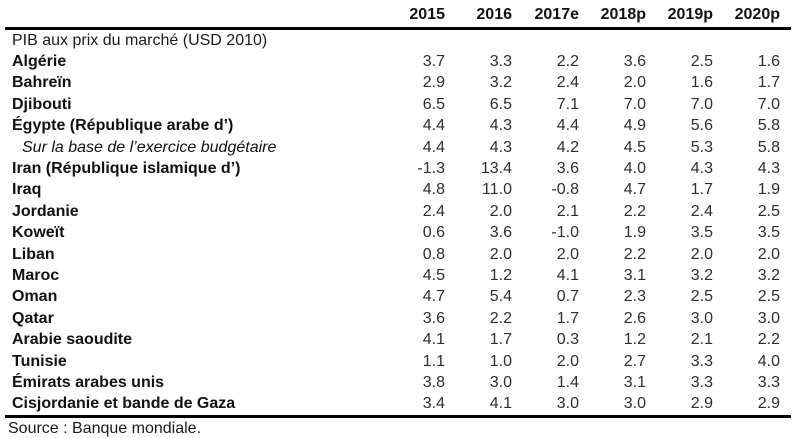 Image resolution: width=800 pixels, height=438 pixels. What do you see at coordinates (126, 169) in the screenshot?
I see `row-label: Iran (République islamique d’)` at bounding box center [126, 169].